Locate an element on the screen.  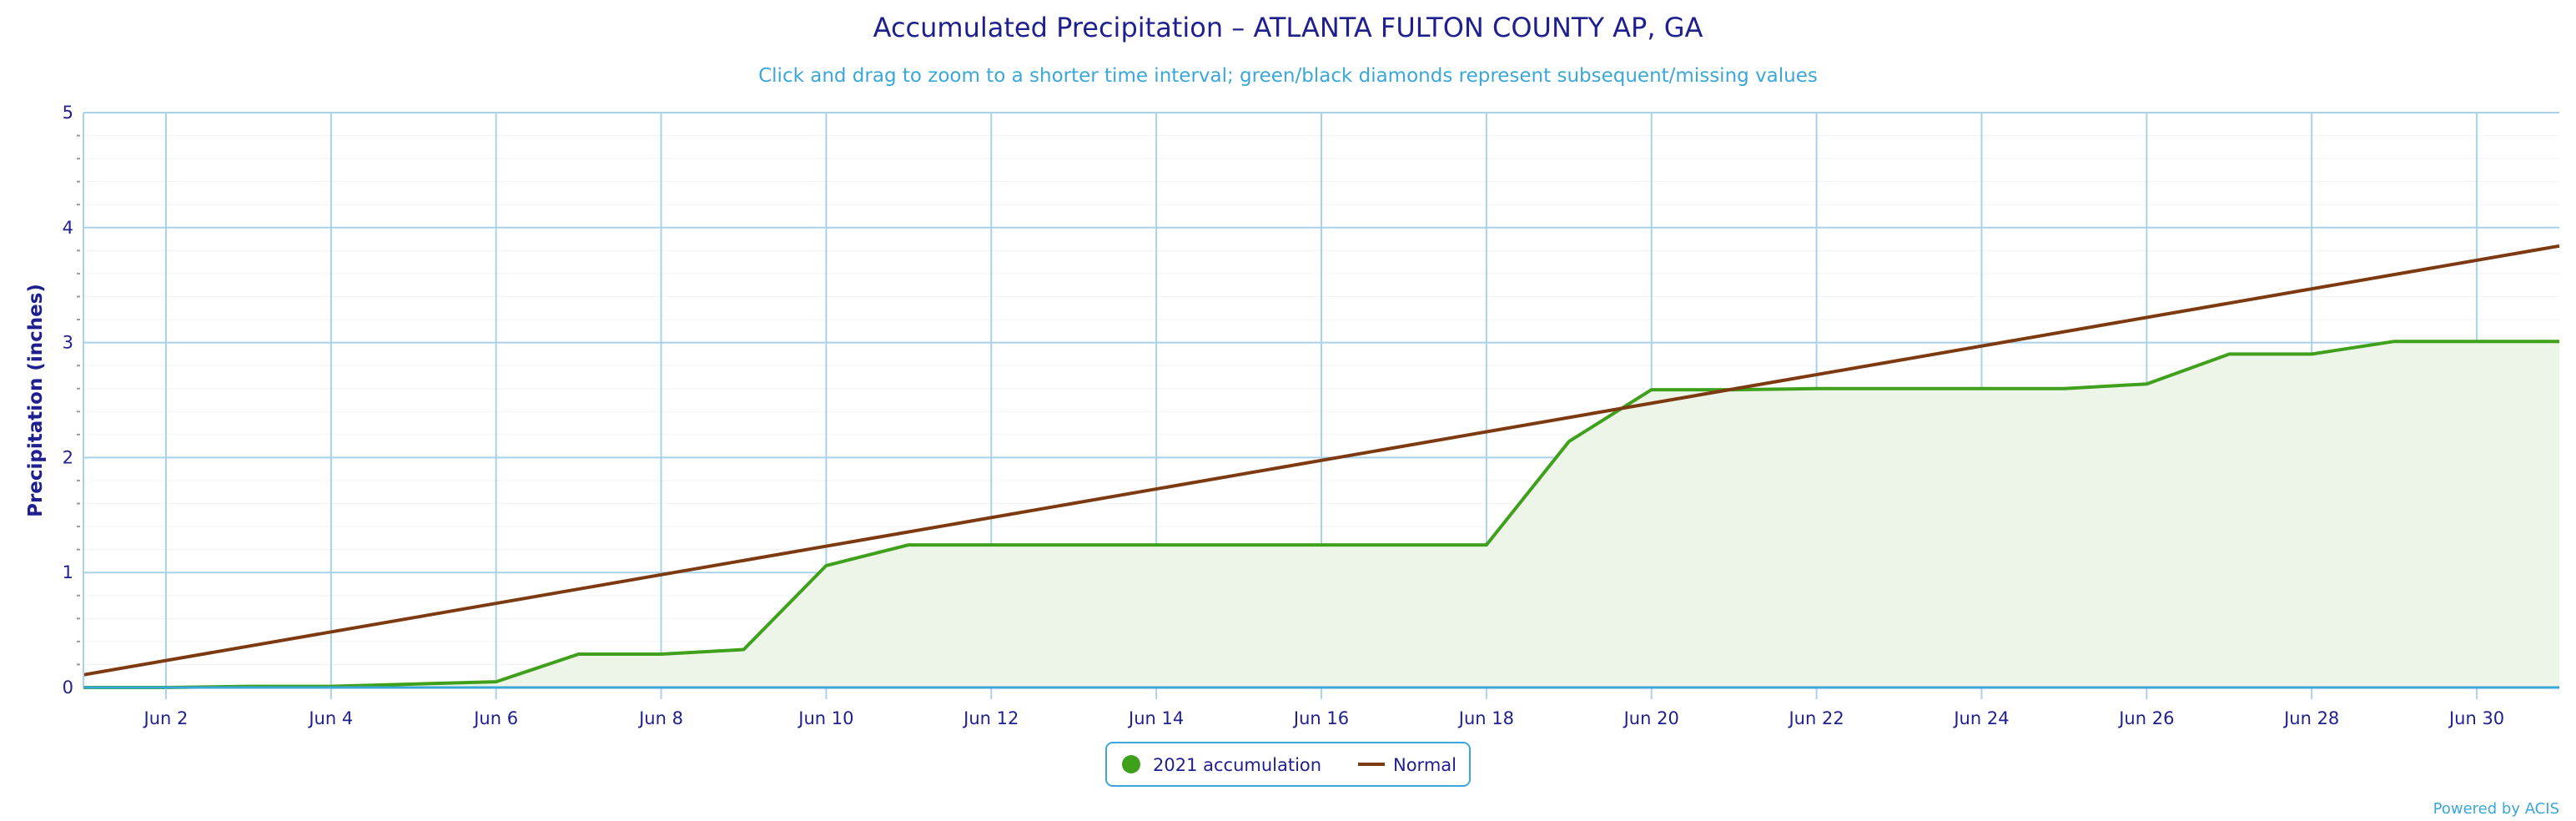
legend-item-2021-accumulation: 2021 accumulation is located at coordinates (1221, 765).